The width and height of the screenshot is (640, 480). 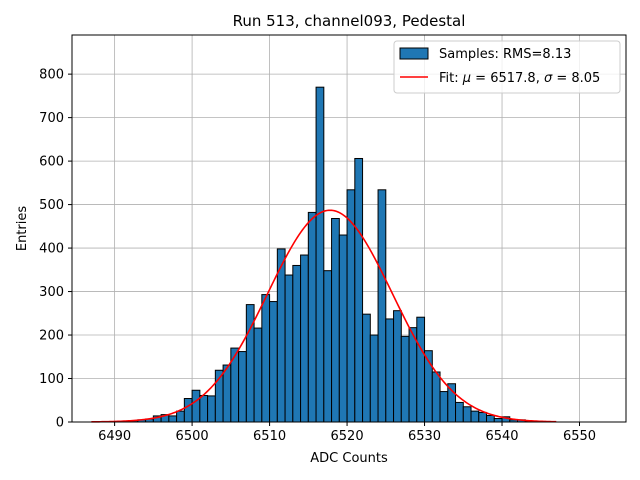 What do you see at coordinates (579, 436) in the screenshot?
I see `x-tick-label: 6550` at bounding box center [579, 436].